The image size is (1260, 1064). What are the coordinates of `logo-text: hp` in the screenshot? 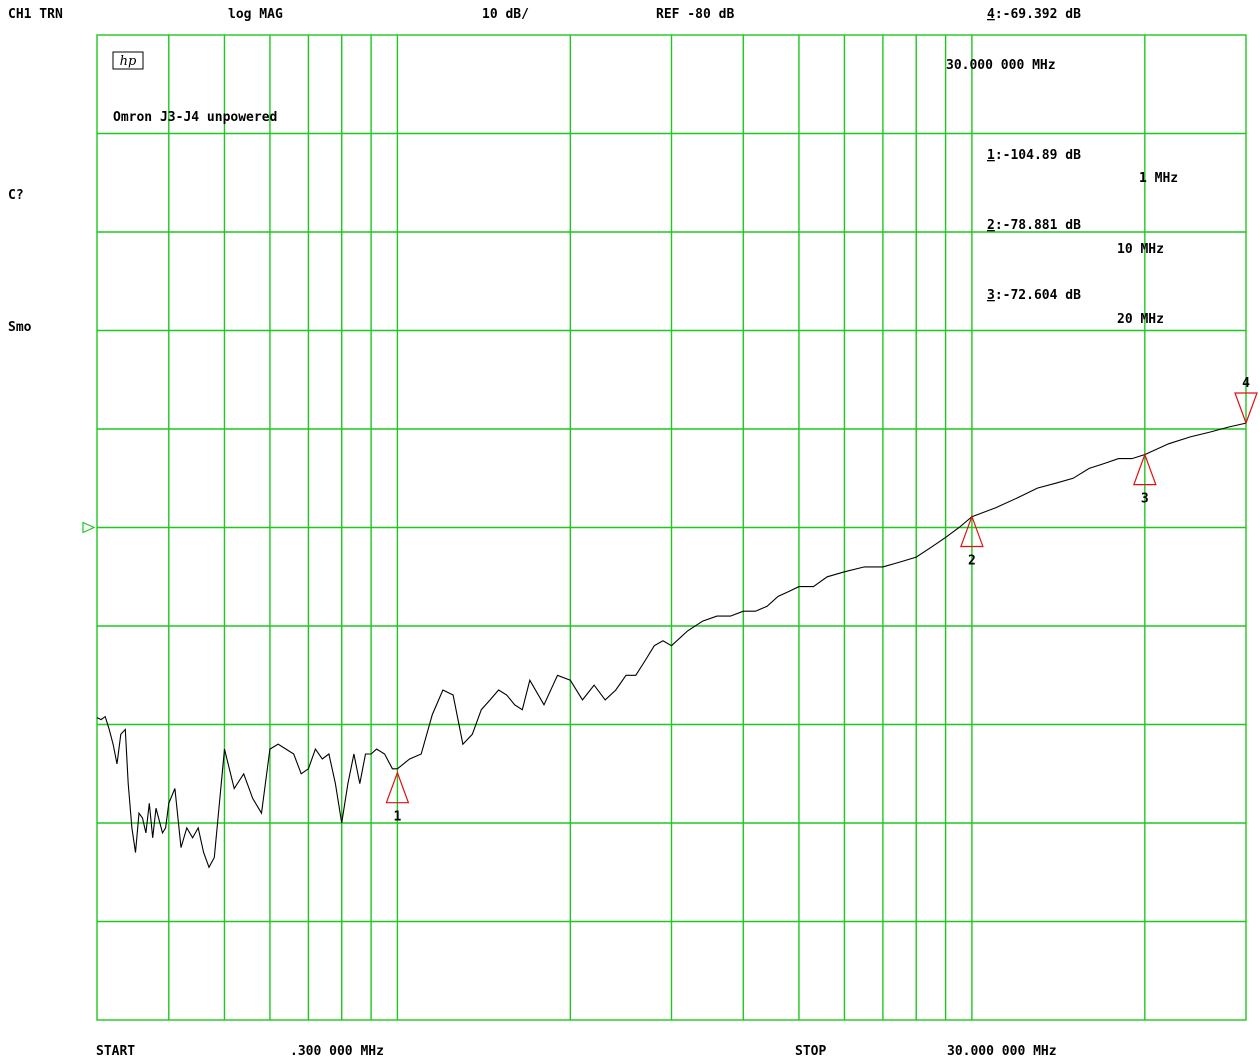 It's located at (128, 61).